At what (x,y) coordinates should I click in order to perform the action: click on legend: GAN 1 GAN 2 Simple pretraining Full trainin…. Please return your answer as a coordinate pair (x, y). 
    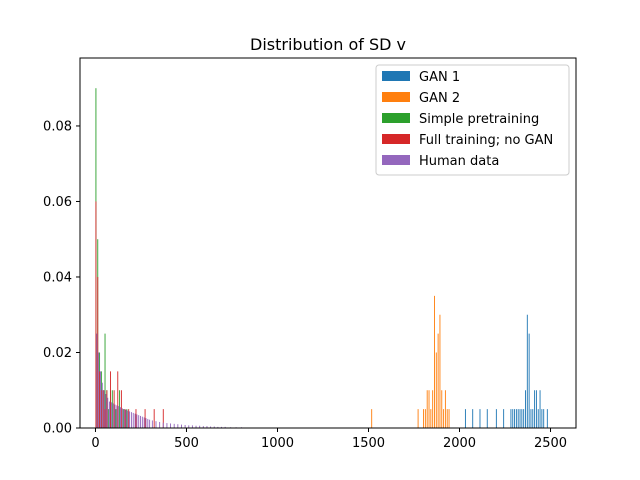
    Looking at the image, I should click on (472, 120).